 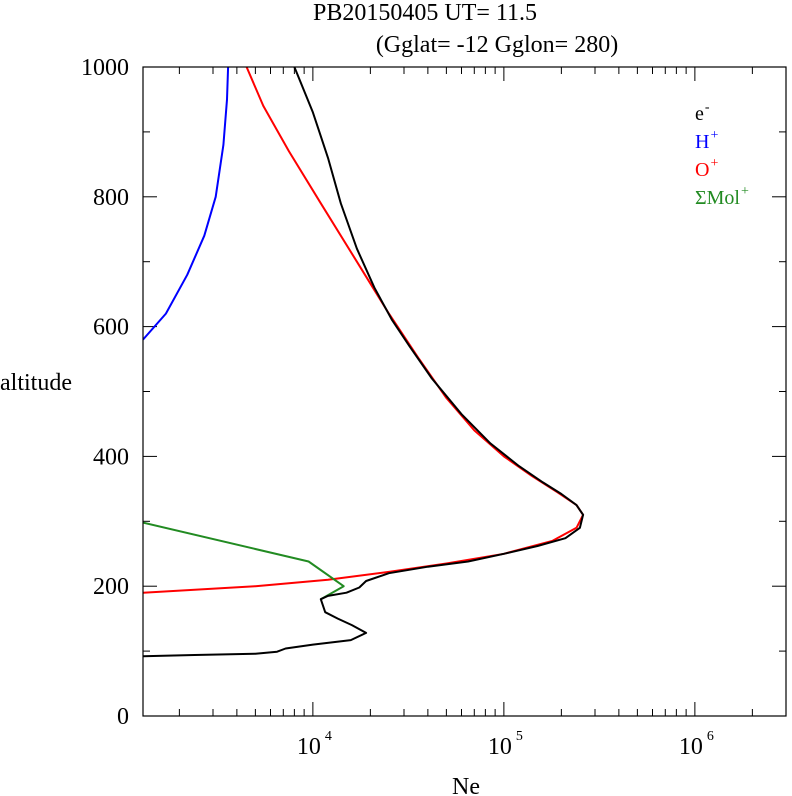 I want to click on legend-entry: O, so click(x=702, y=170).